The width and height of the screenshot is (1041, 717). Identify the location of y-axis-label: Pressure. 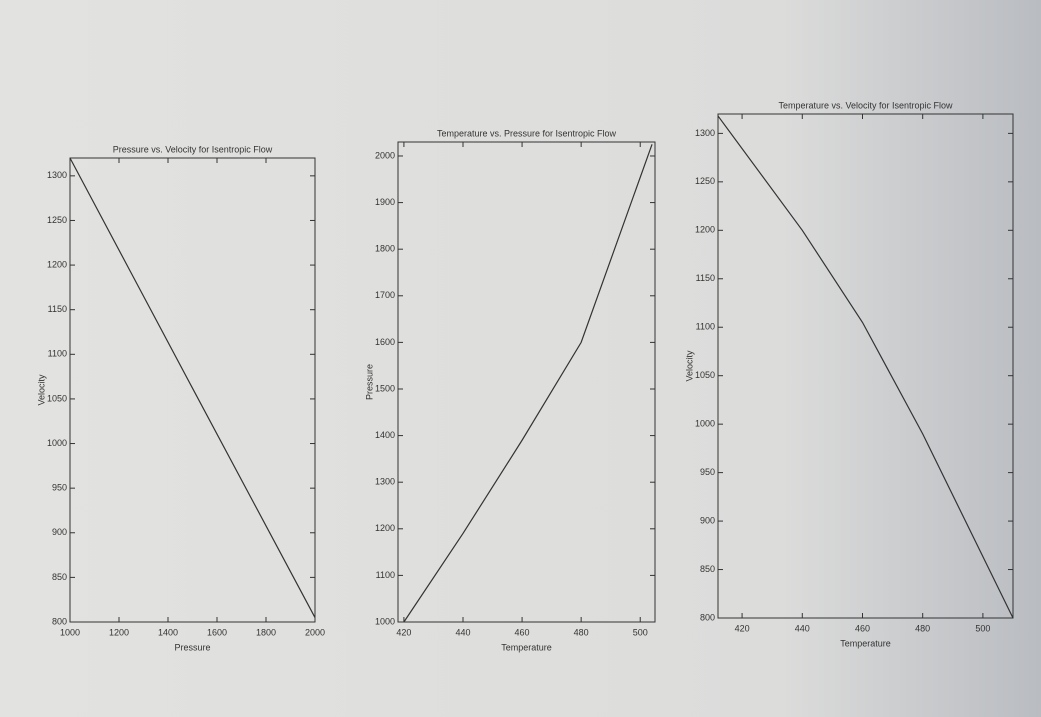
(369, 382).